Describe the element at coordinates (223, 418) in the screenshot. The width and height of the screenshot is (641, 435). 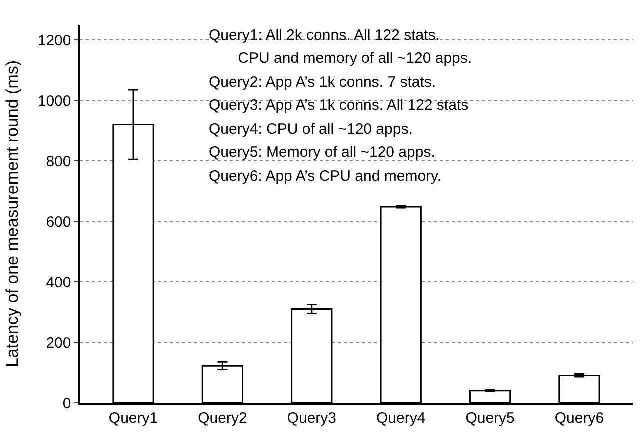
I see `x-tick-label: Query2` at that location.